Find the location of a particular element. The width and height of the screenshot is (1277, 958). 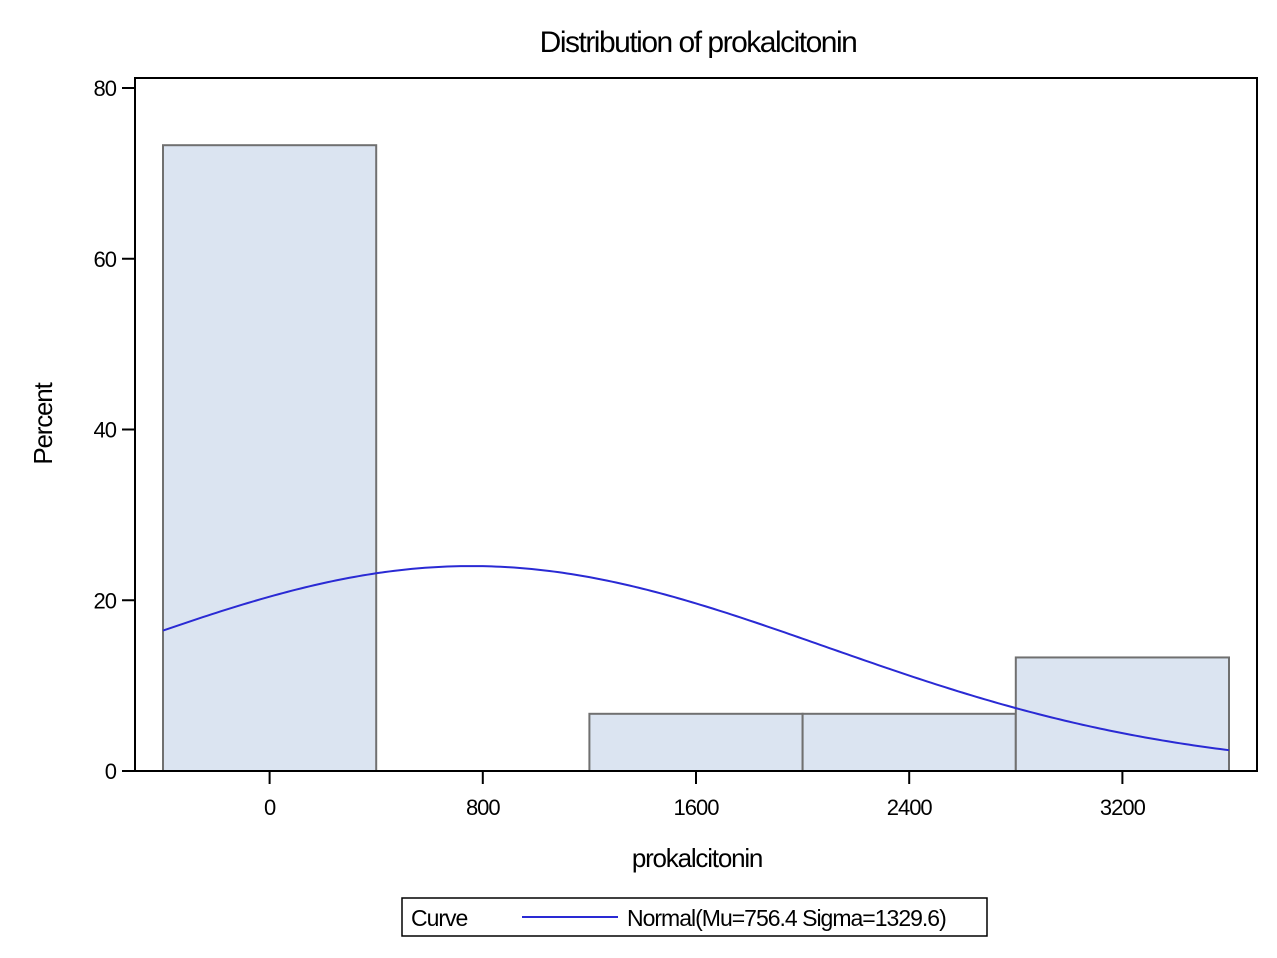

x-tick-label: 800 is located at coordinates (483, 807).